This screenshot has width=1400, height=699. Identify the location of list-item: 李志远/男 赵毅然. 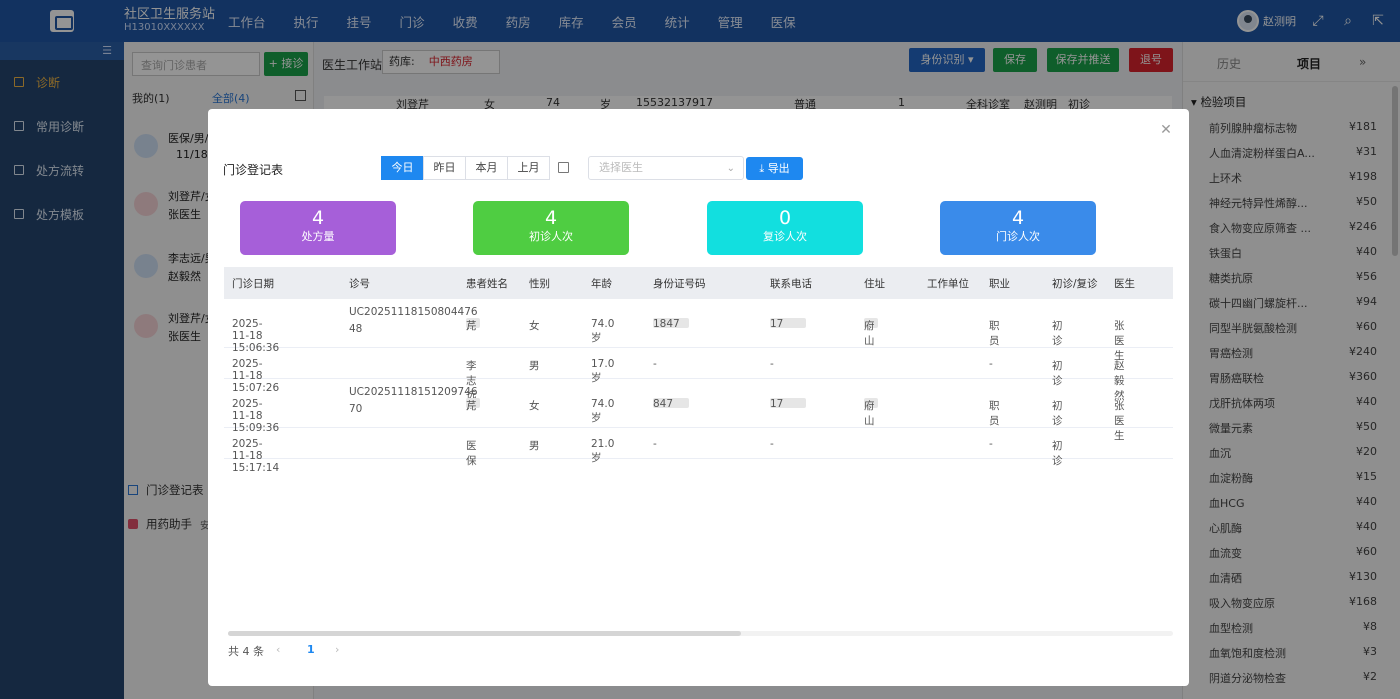
(219, 272).